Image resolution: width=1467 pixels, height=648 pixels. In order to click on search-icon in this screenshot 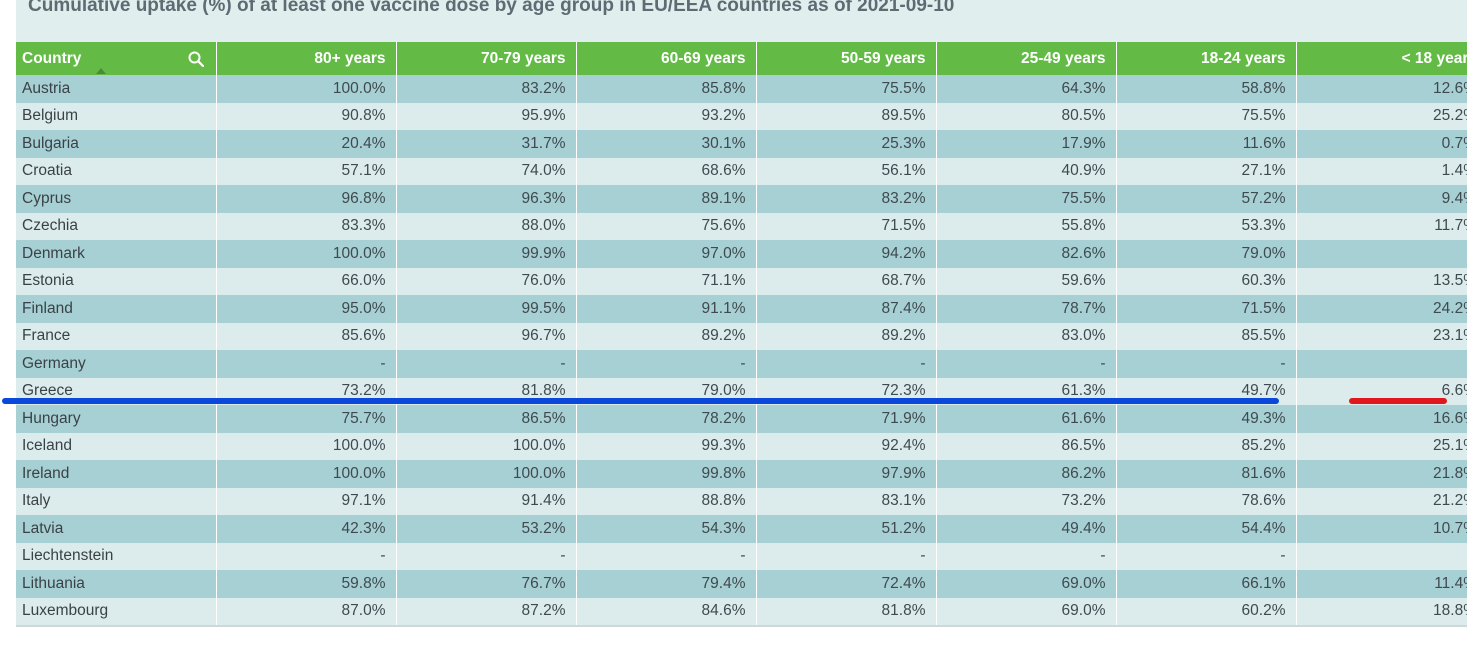, I will do `click(196, 59)`.